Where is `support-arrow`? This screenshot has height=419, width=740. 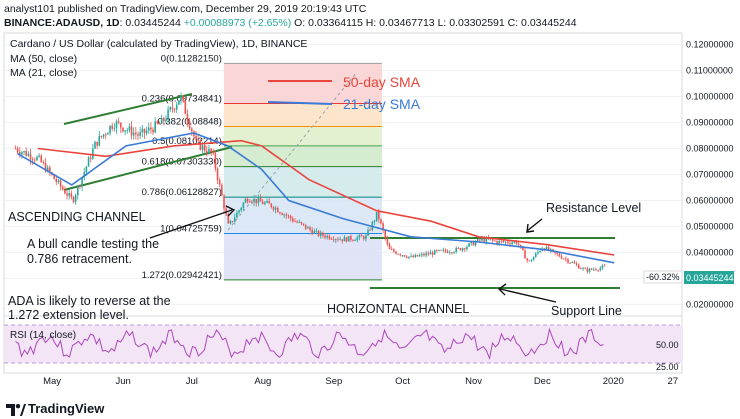 support-arrow is located at coordinates (527, 293).